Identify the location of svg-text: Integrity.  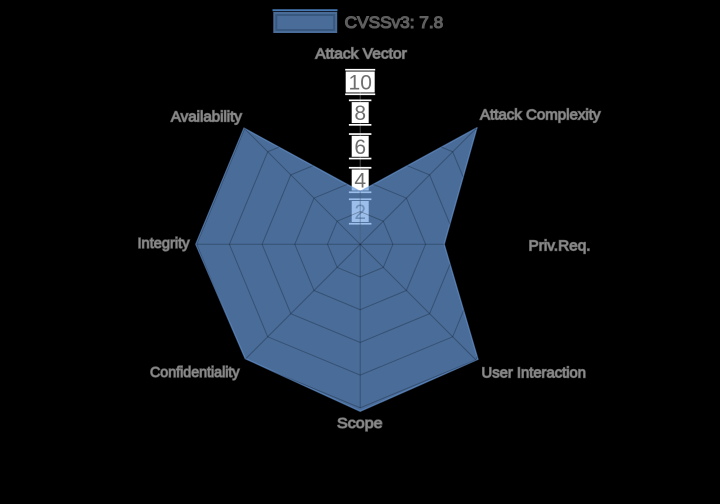
(164, 243).